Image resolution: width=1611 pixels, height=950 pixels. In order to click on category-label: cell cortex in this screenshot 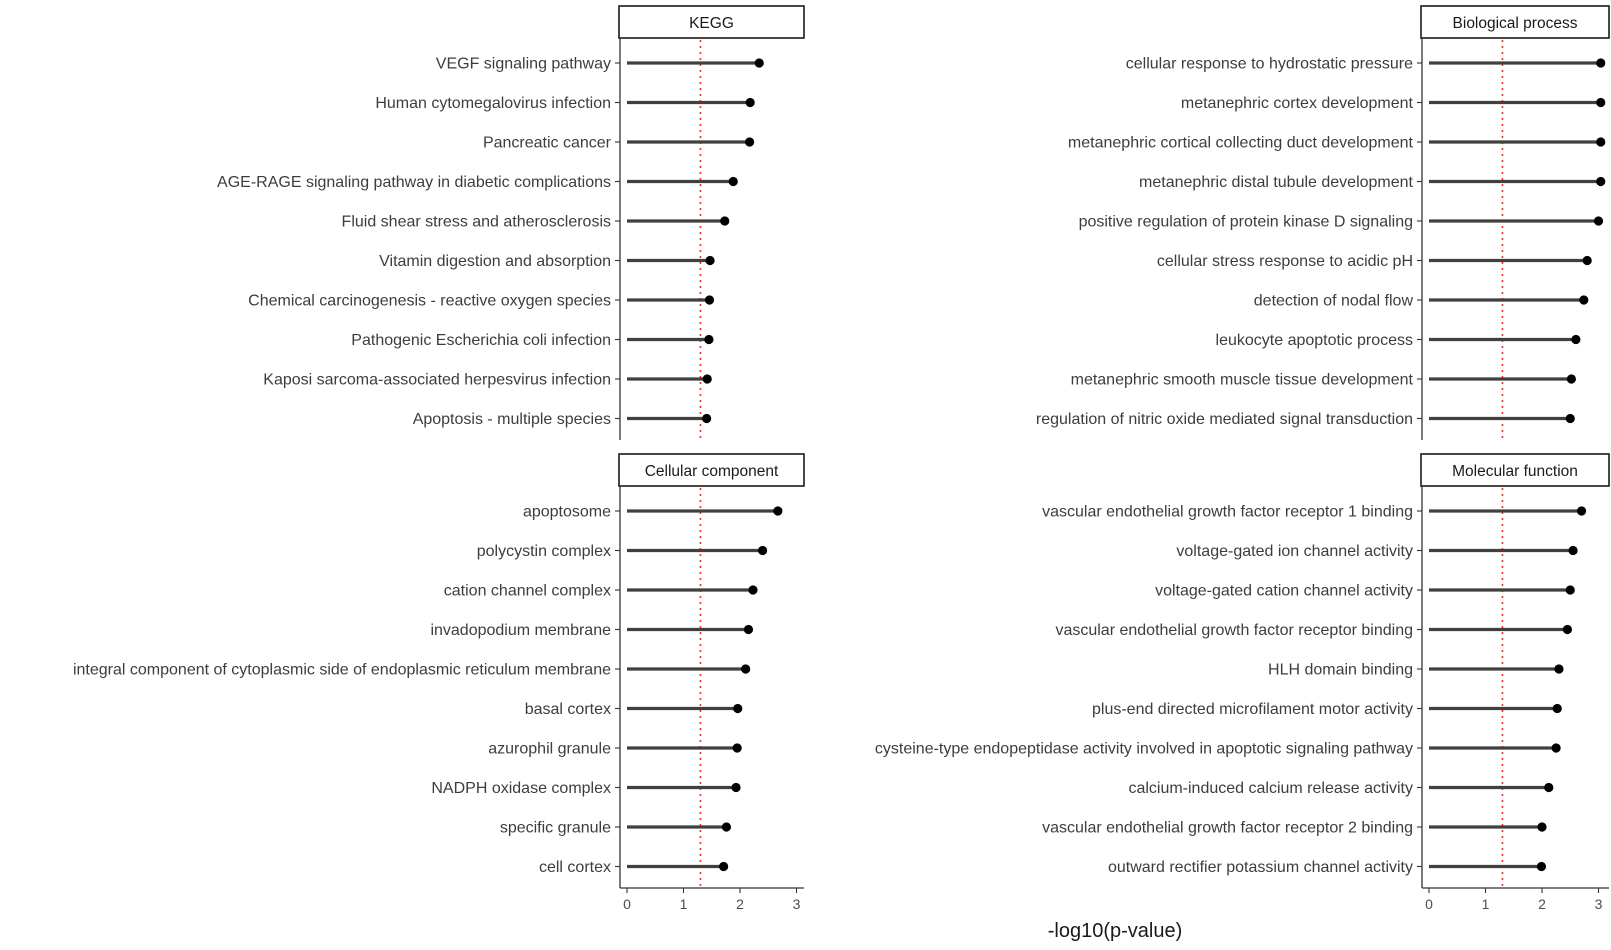, I will do `click(575, 867)`.